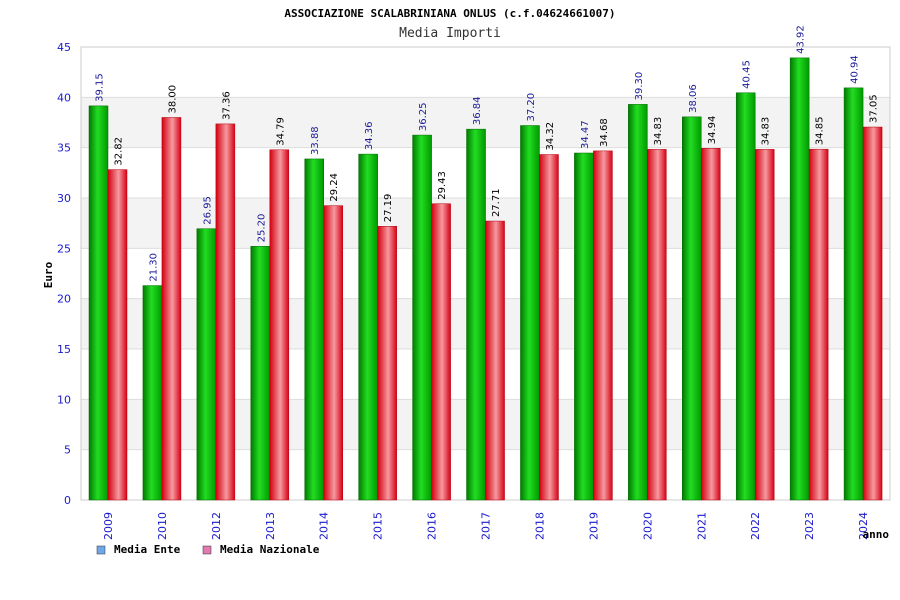 The width and height of the screenshot is (900, 600). What do you see at coordinates (531, 107) in the screenshot?
I see `data-label-media-ente-2018: 37.20` at bounding box center [531, 107].